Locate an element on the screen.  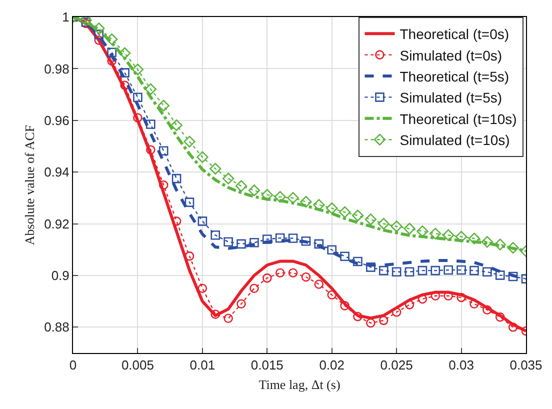
y-tick-label: 0.92 is located at coordinates (57, 224).